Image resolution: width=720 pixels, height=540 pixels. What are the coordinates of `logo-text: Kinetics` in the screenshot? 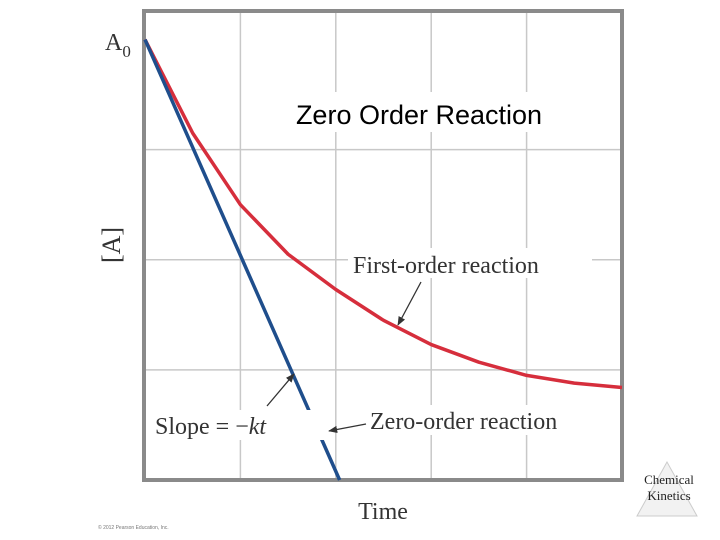 It's located at (668, 495).